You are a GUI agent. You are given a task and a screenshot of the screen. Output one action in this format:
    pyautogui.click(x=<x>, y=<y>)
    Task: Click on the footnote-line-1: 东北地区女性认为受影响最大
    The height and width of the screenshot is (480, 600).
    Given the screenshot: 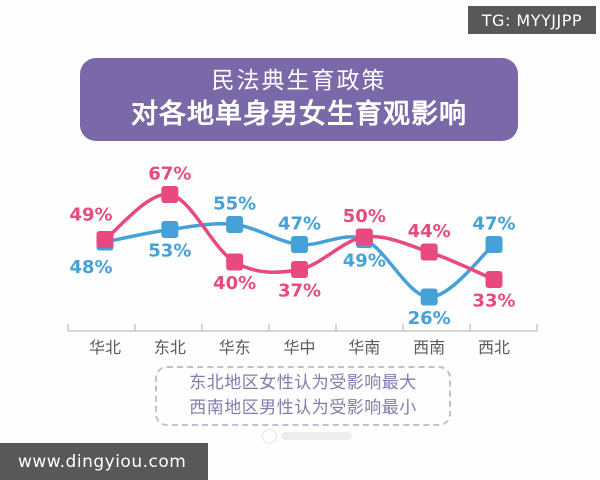 What is the action you would take?
    pyautogui.click(x=303, y=383)
    